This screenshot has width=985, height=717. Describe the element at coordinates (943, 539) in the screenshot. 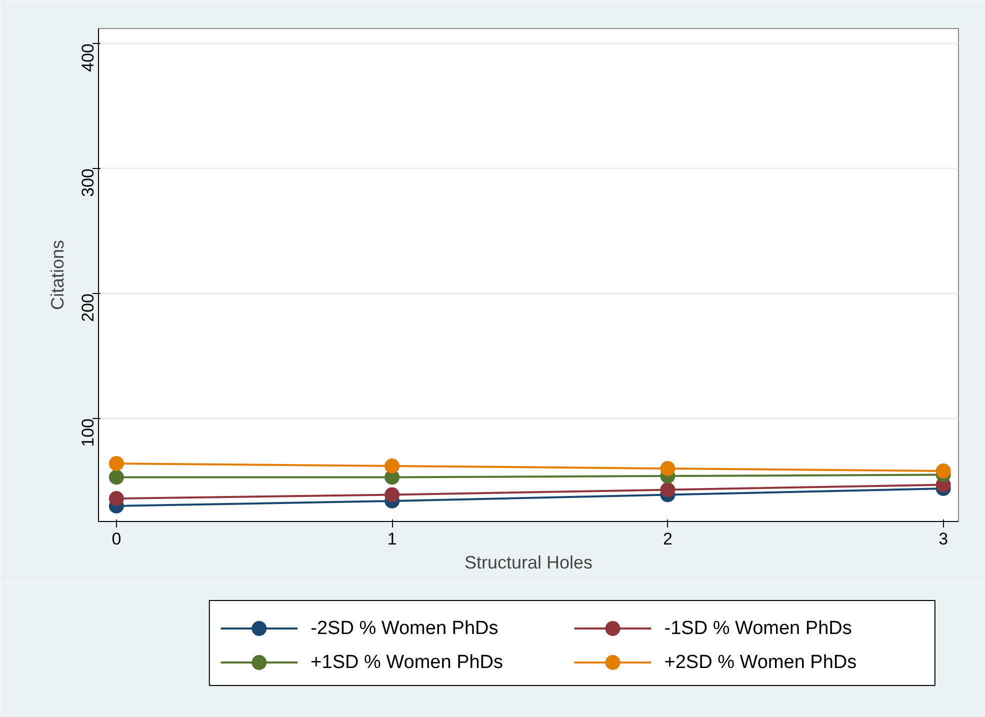

I see `x-tick-label: 3` at that location.